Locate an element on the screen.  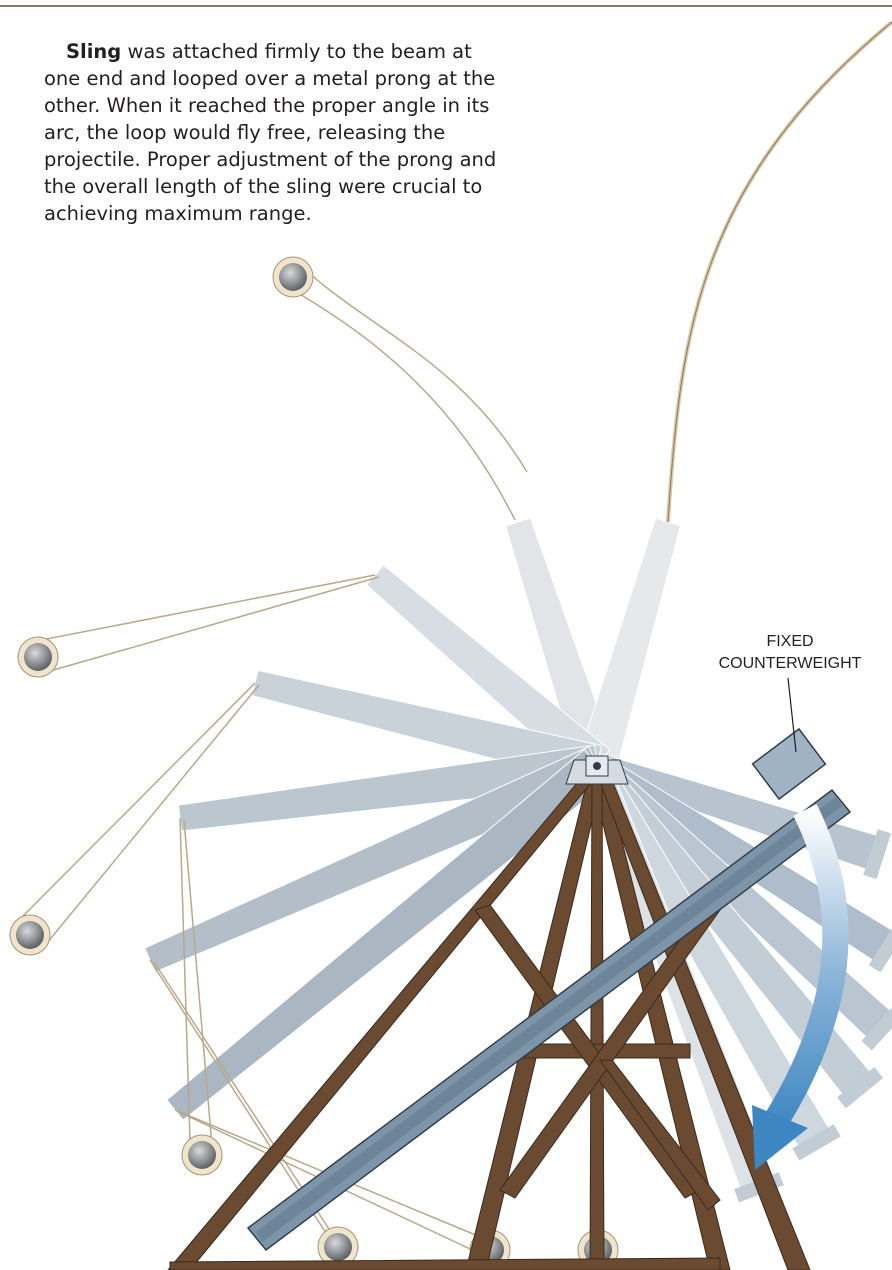
top-rule is located at coordinates (446, 6).